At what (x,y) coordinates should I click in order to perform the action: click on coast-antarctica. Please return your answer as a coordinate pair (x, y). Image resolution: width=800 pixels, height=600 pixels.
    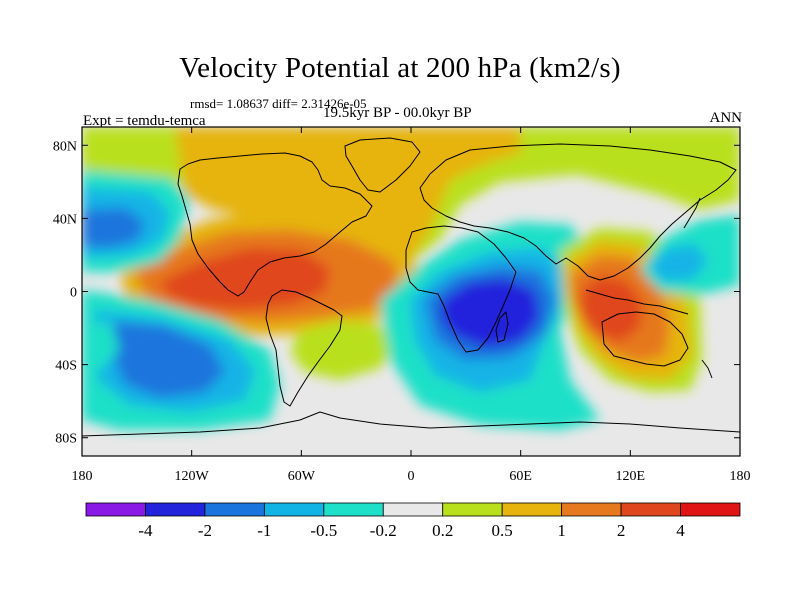
    Looking at the image, I should click on (411, 424).